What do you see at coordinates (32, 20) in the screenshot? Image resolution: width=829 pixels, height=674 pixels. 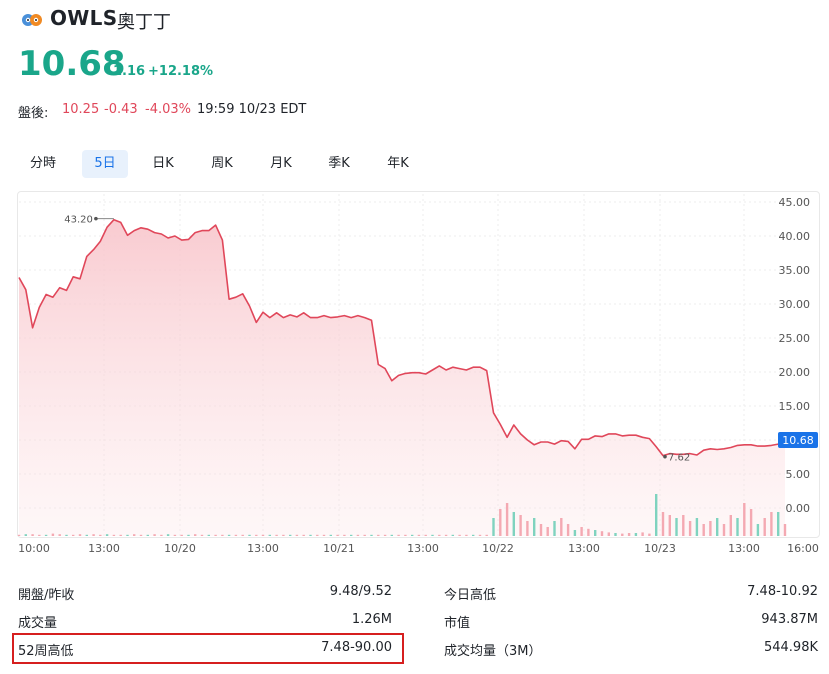 I see `owl-logo-icon` at bounding box center [32, 20].